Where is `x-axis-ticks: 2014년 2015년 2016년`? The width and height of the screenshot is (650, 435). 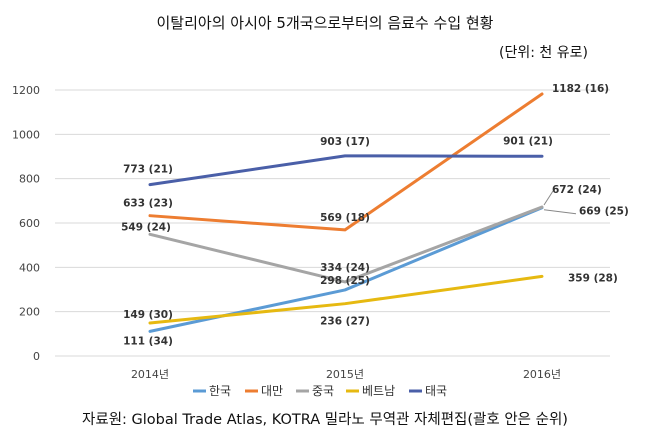 x-axis-ticks: 2014년 2015년 2016년 is located at coordinates (346, 374).